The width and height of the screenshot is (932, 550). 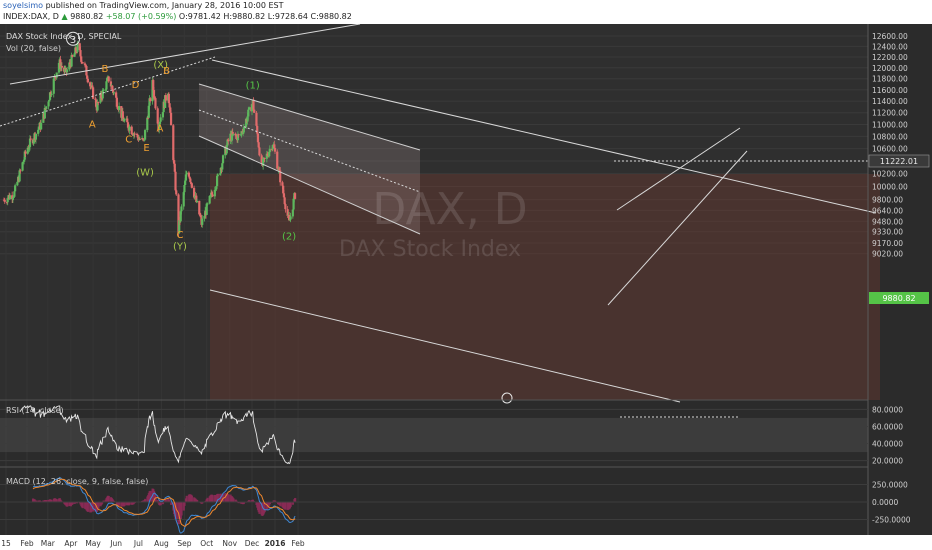 I want to click on macd-grid: 250.0000 0.0000 -250.0000, so click(x=455, y=503).